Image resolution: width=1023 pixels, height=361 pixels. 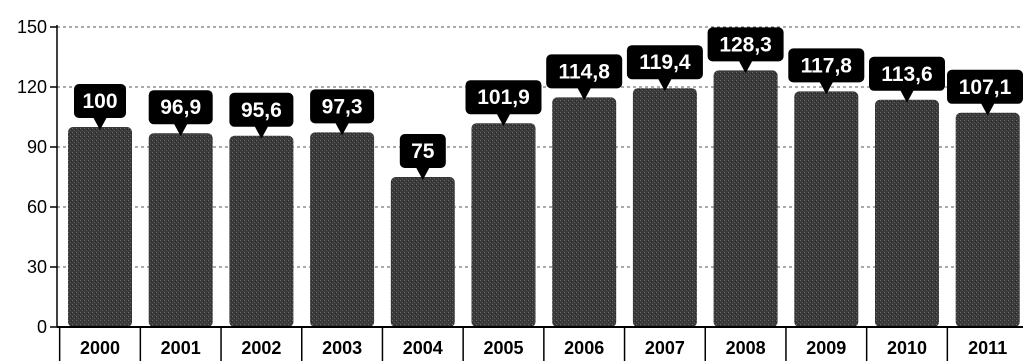 What do you see at coordinates (32, 27) in the screenshot?
I see `y-tick-label: 150` at bounding box center [32, 27].